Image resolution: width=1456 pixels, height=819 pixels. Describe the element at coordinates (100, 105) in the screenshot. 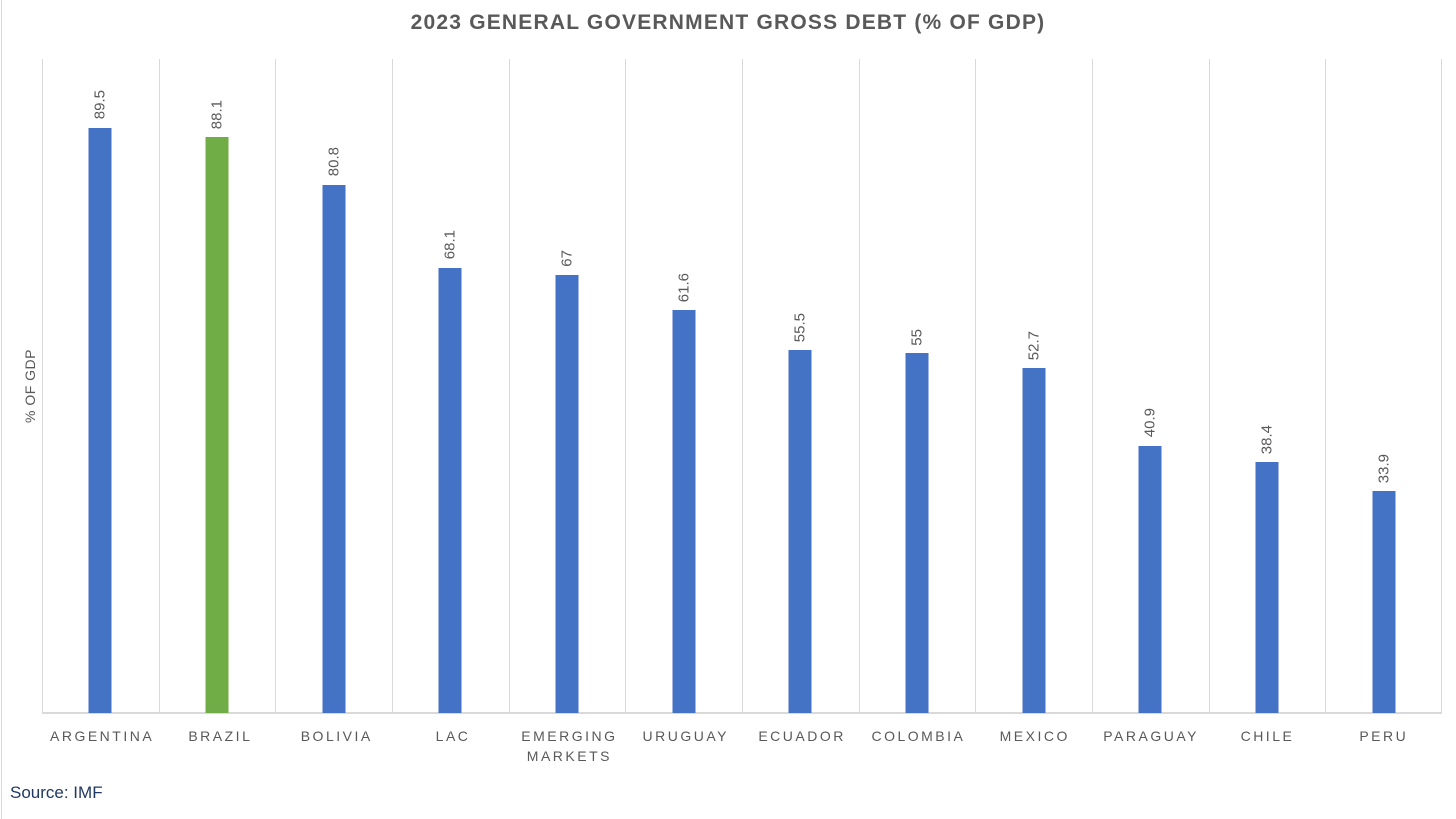

I see `bar-value-label: 89.5` at that location.